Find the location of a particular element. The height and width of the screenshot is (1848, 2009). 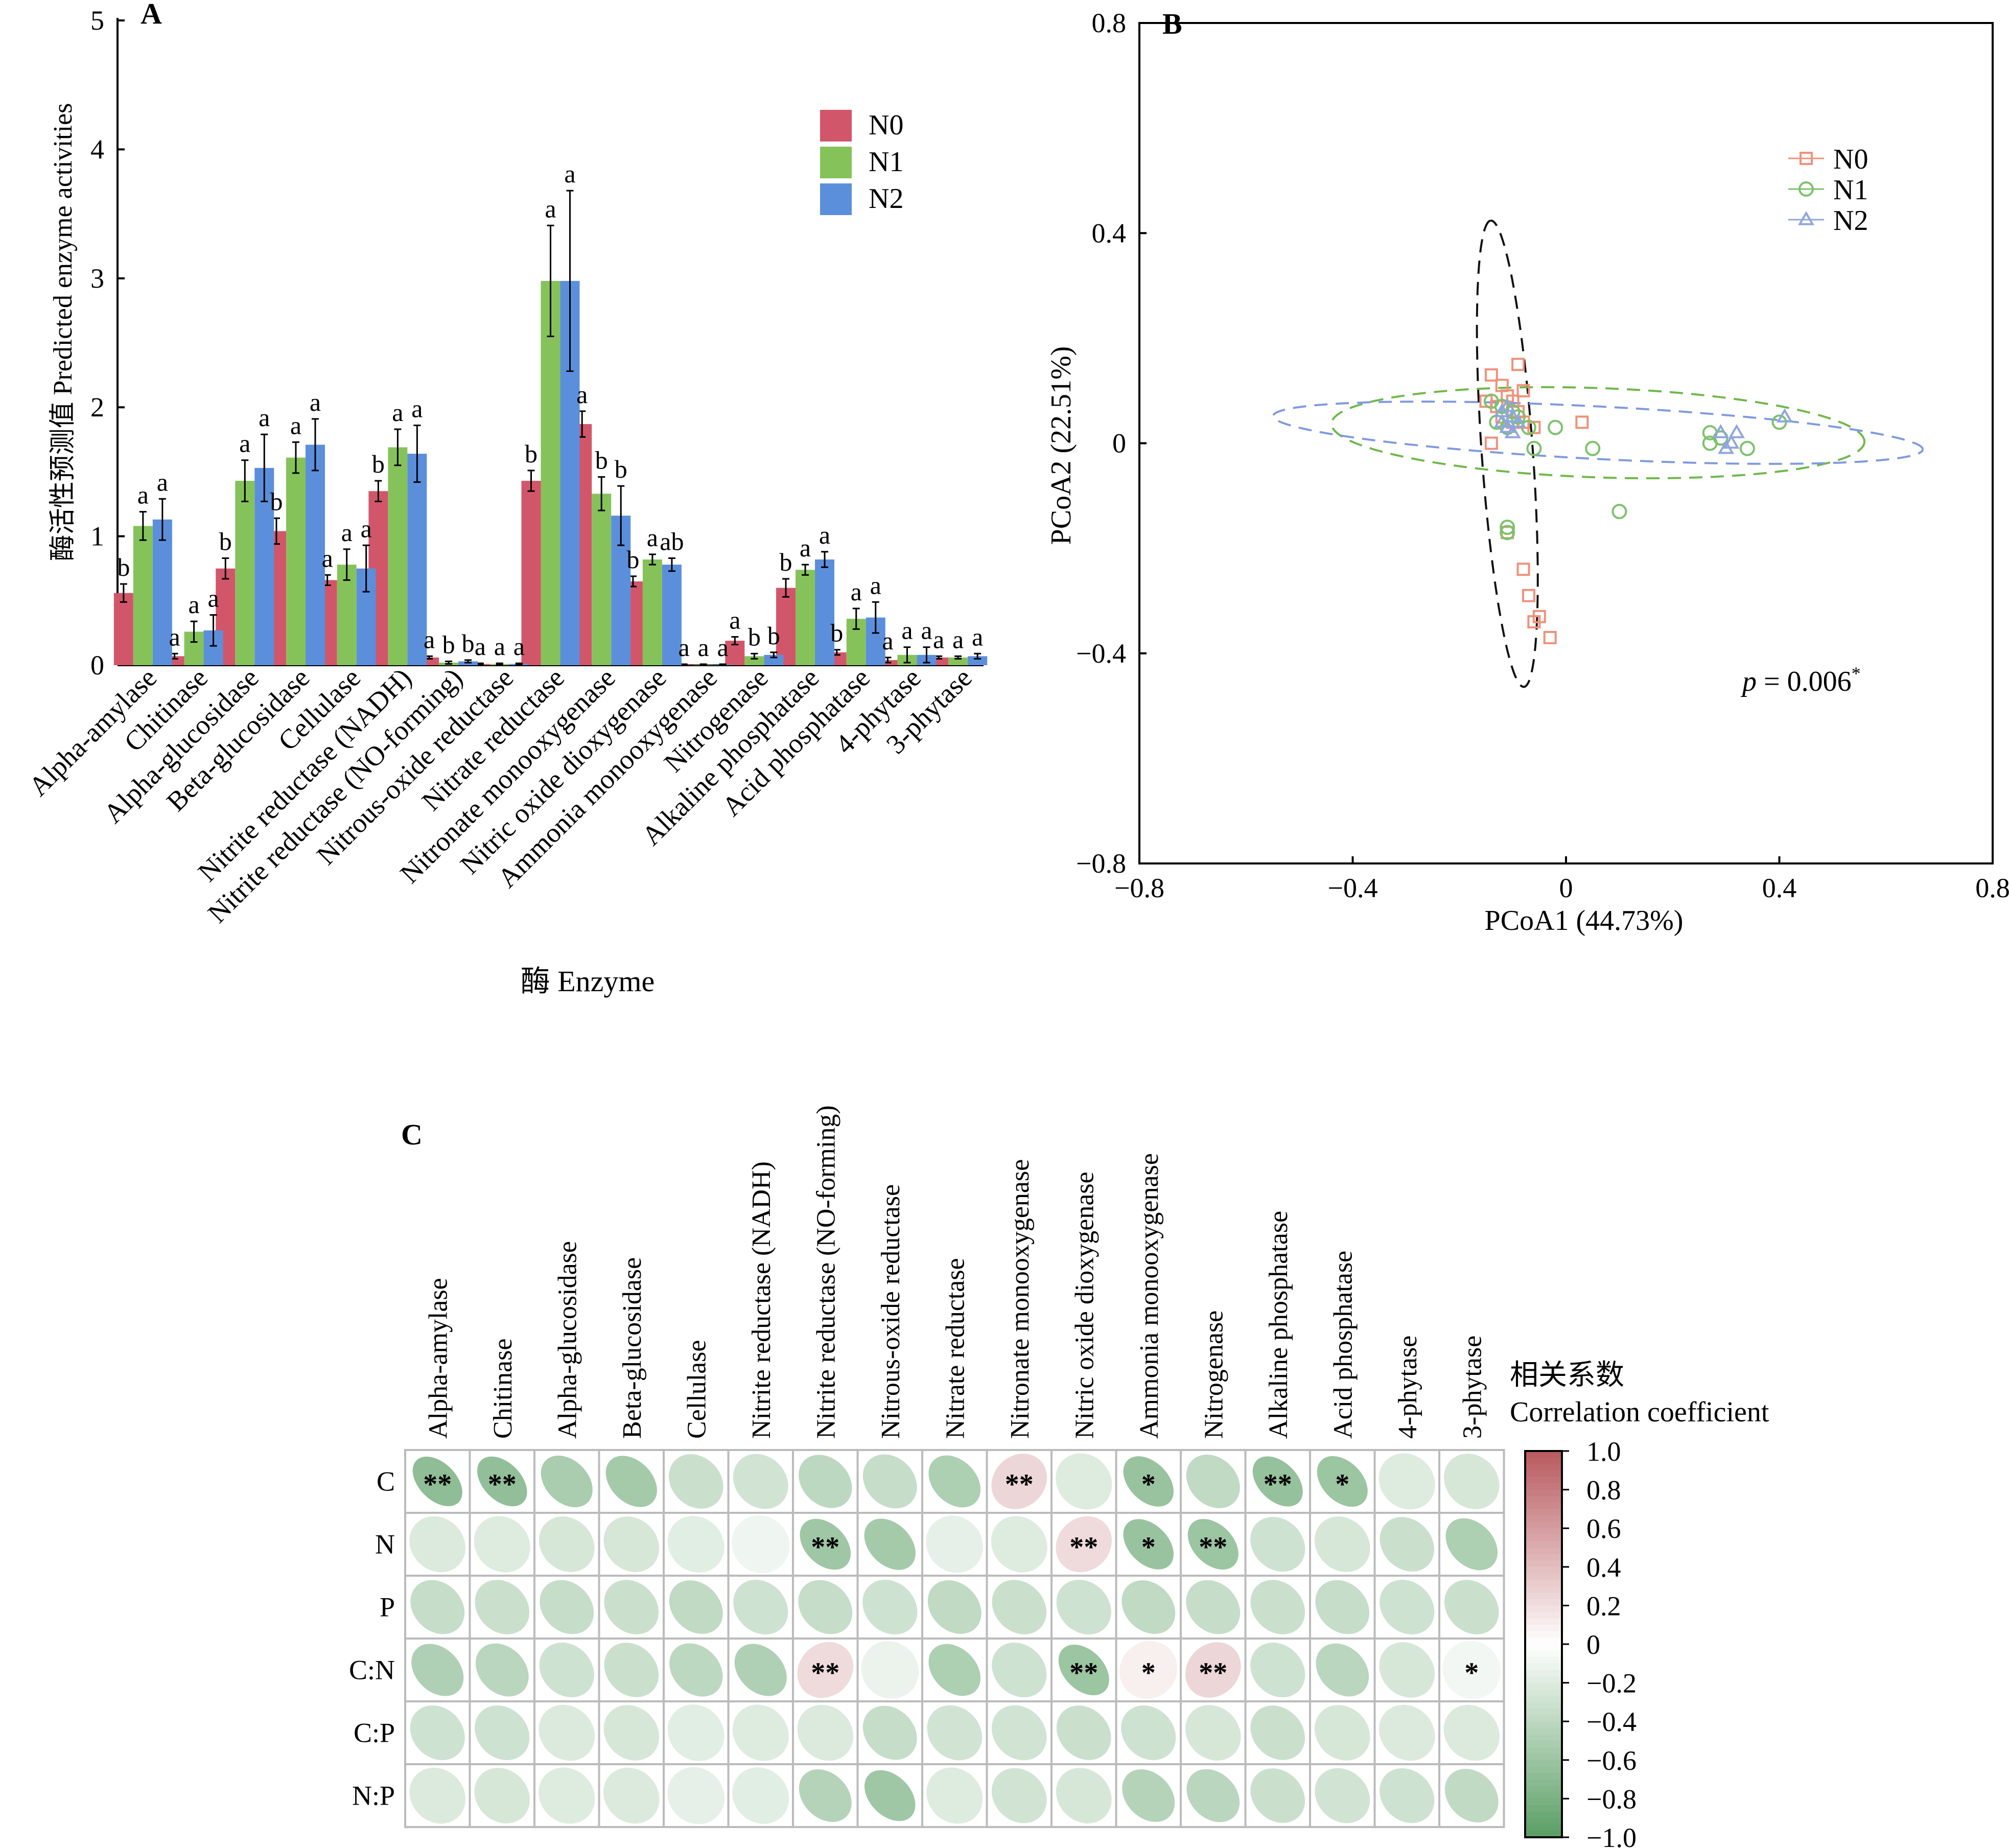

column-label: Nitrite reductase (NADH) is located at coordinates (761, 1300).